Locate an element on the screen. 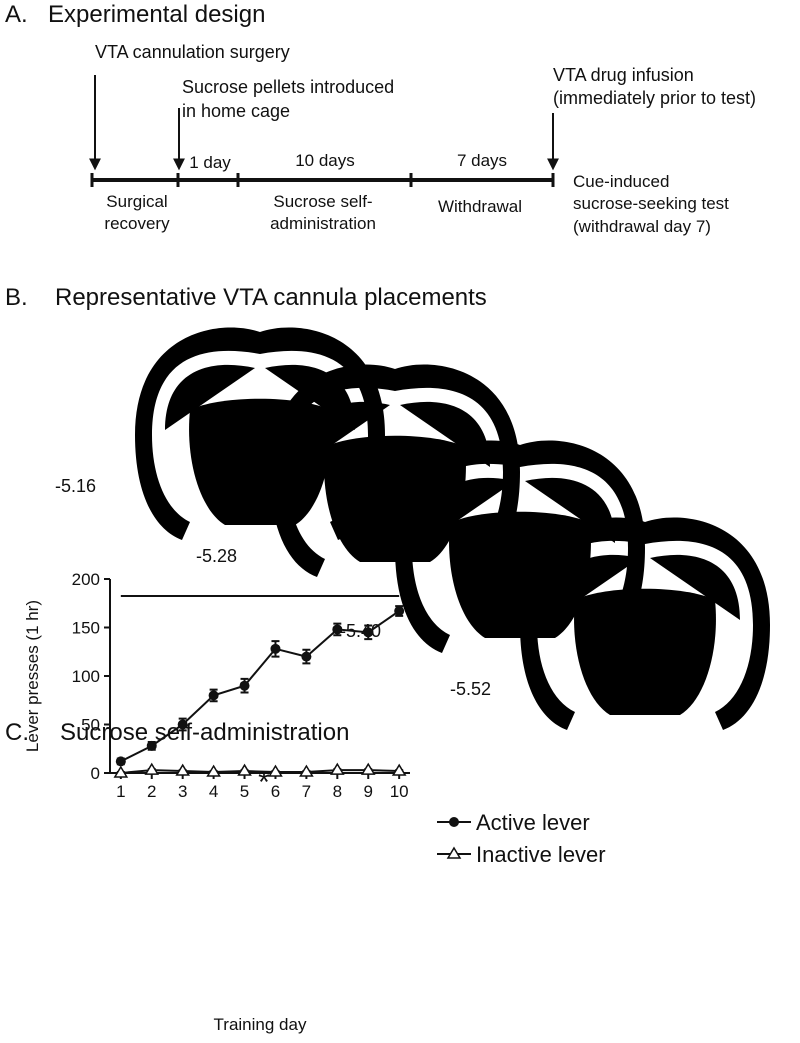 The image size is (800, 1043). phase: administration is located at coordinates (323, 223).